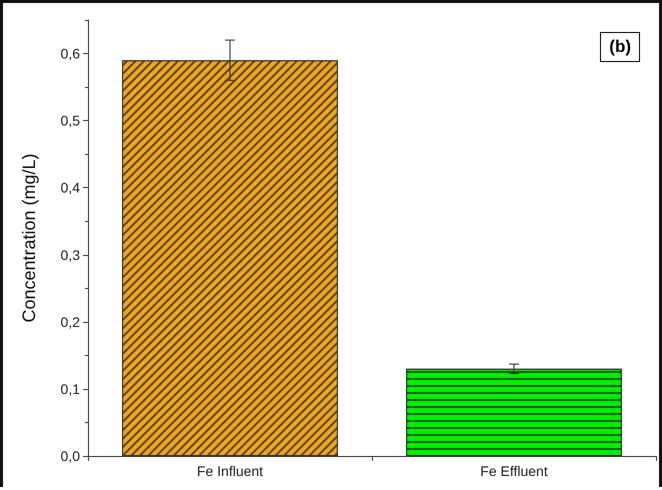 The width and height of the screenshot is (662, 490). I want to click on y-tick-label: 0,3, so click(70, 254).